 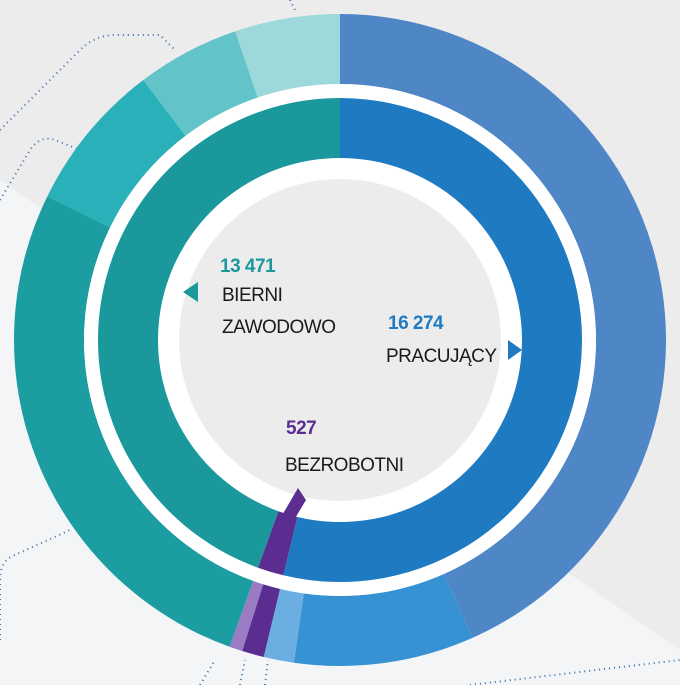 I want to click on category-label: PRACUJĄCY, so click(x=441, y=356).